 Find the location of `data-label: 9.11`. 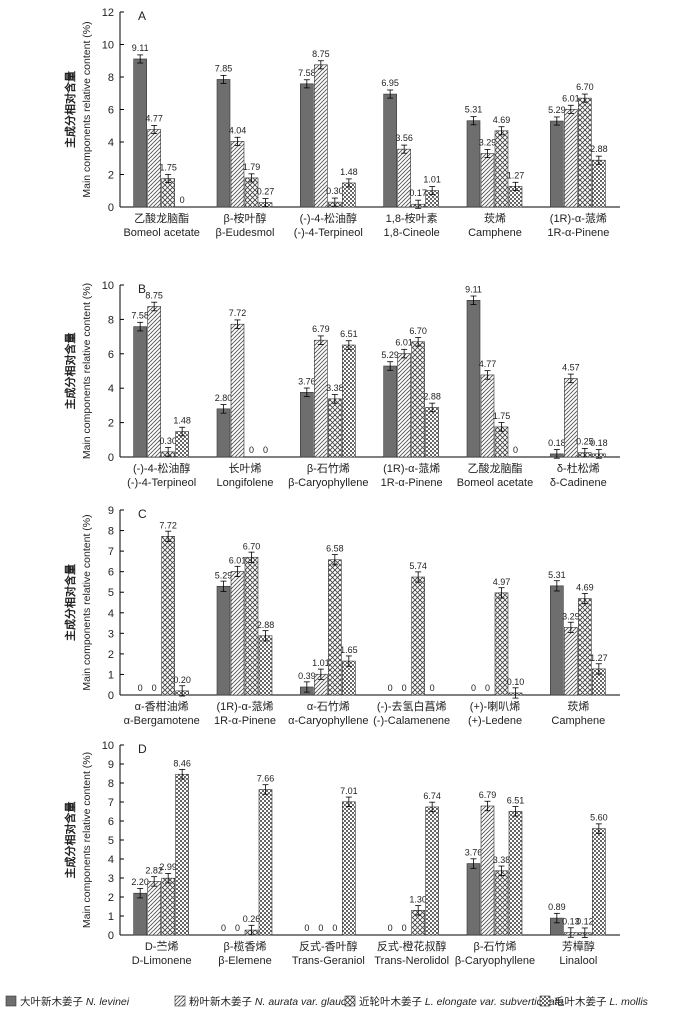

data-label: 9.11 is located at coordinates (140, 48).